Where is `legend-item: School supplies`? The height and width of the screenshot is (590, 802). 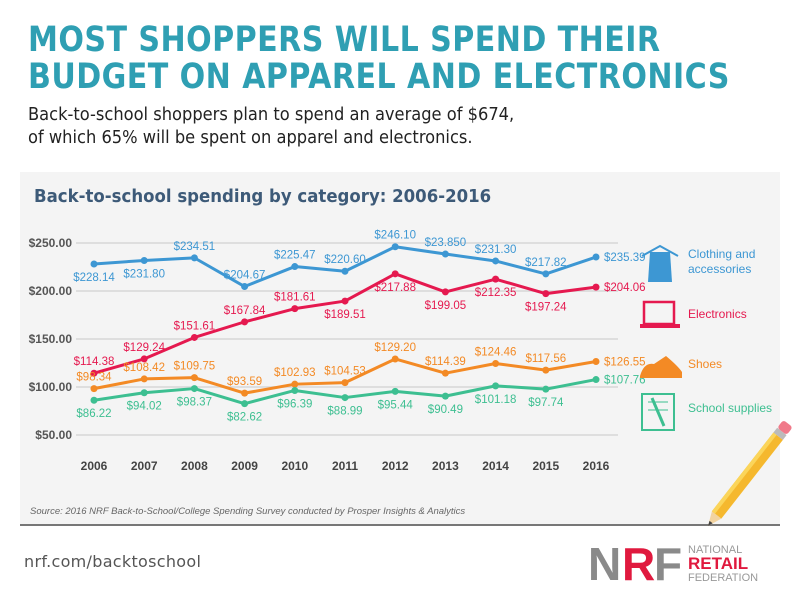 legend-item: School supplies is located at coordinates (706, 412).